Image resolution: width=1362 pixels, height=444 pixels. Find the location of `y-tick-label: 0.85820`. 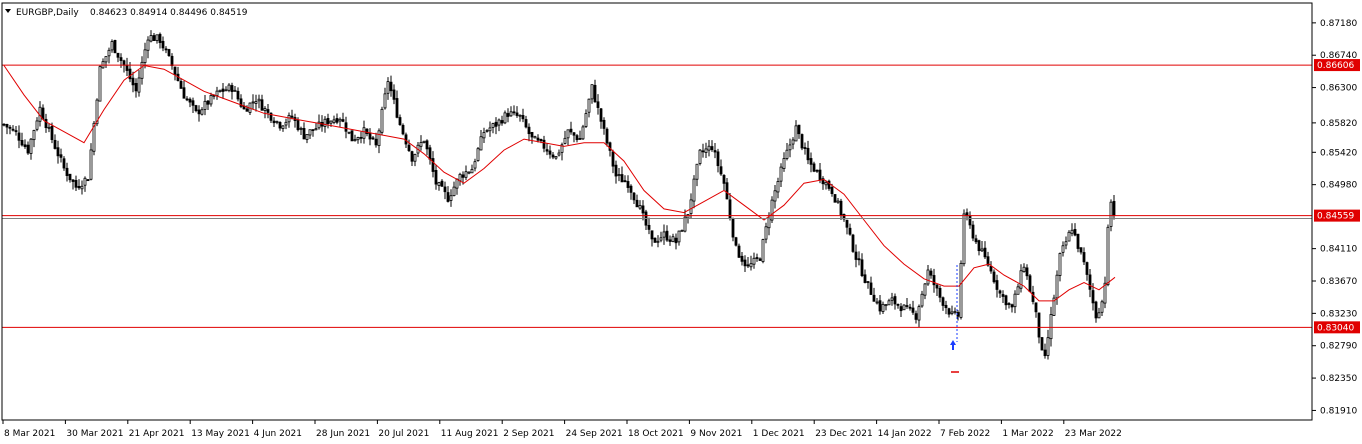

y-tick-label: 0.85820 is located at coordinates (1338, 124).